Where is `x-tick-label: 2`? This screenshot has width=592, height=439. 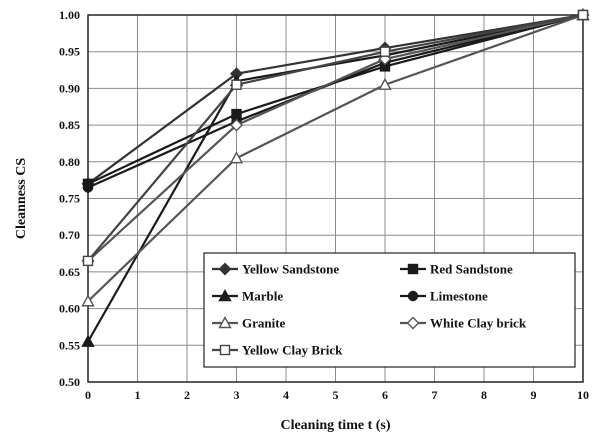 x-tick-label: 2 is located at coordinates (187, 395).